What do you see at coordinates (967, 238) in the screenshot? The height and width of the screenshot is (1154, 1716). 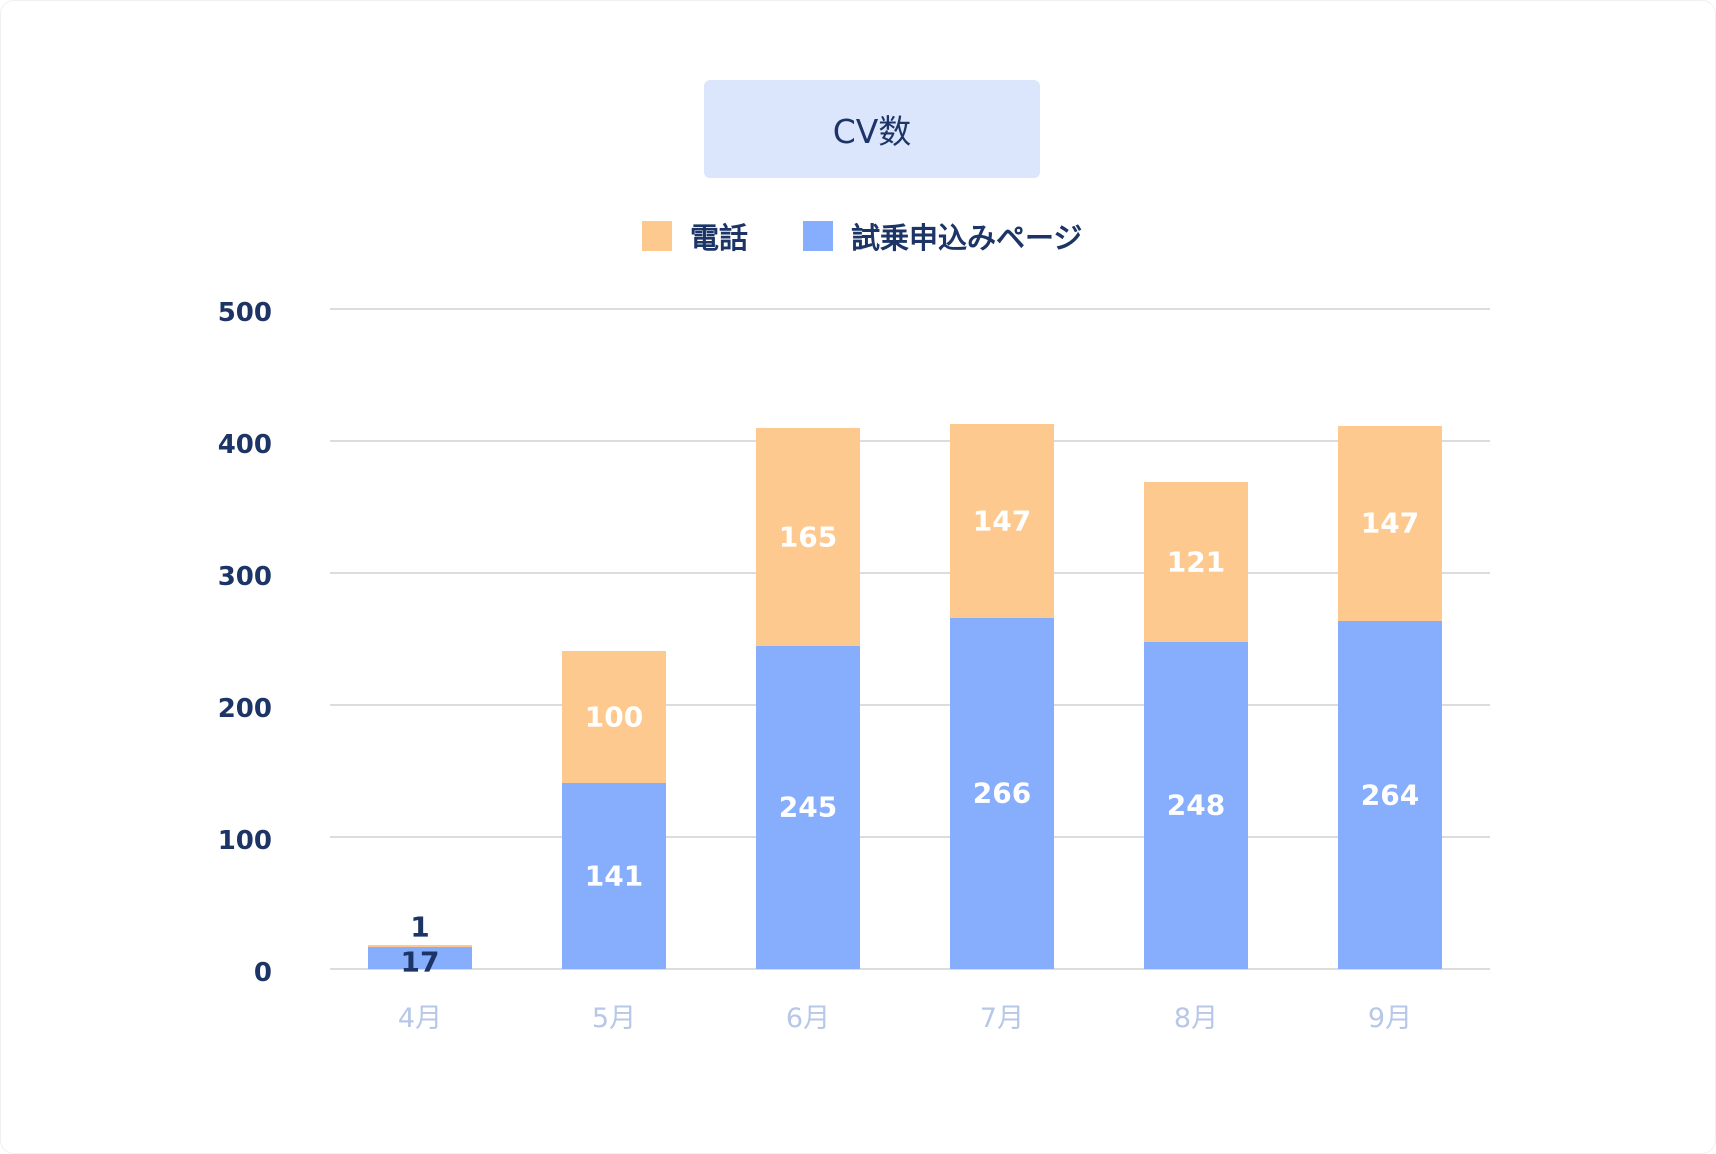 I see `legend-label-web: 試乗申込みページ` at bounding box center [967, 238].